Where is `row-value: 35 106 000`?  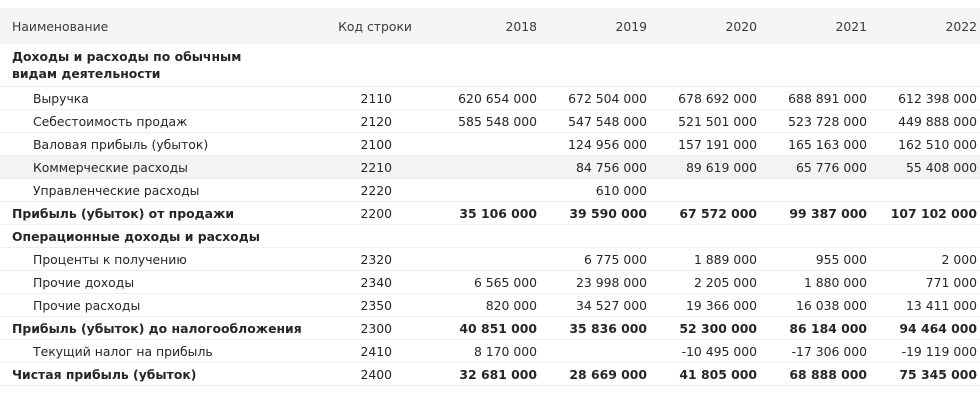
row-value: 35 106 000 is located at coordinates (498, 213).